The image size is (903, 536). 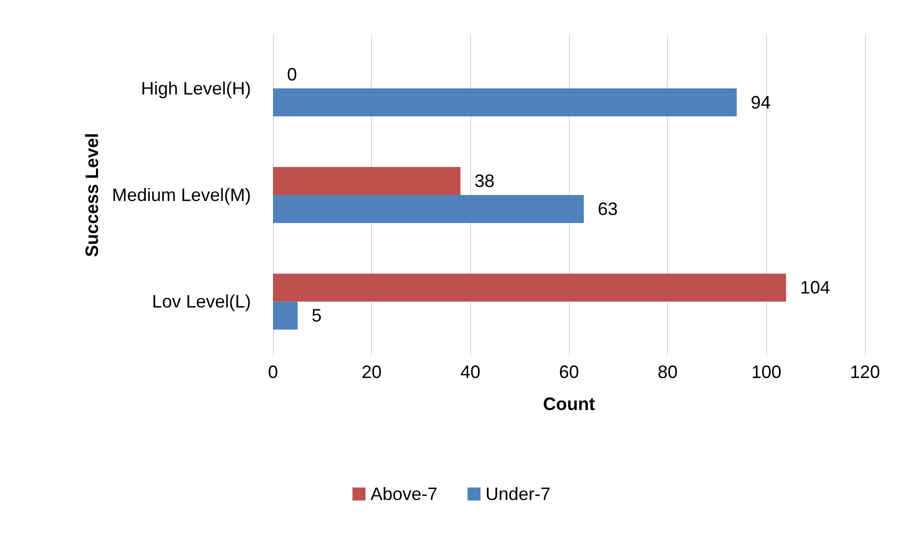 I want to click on data-label: 0, so click(x=292, y=74).